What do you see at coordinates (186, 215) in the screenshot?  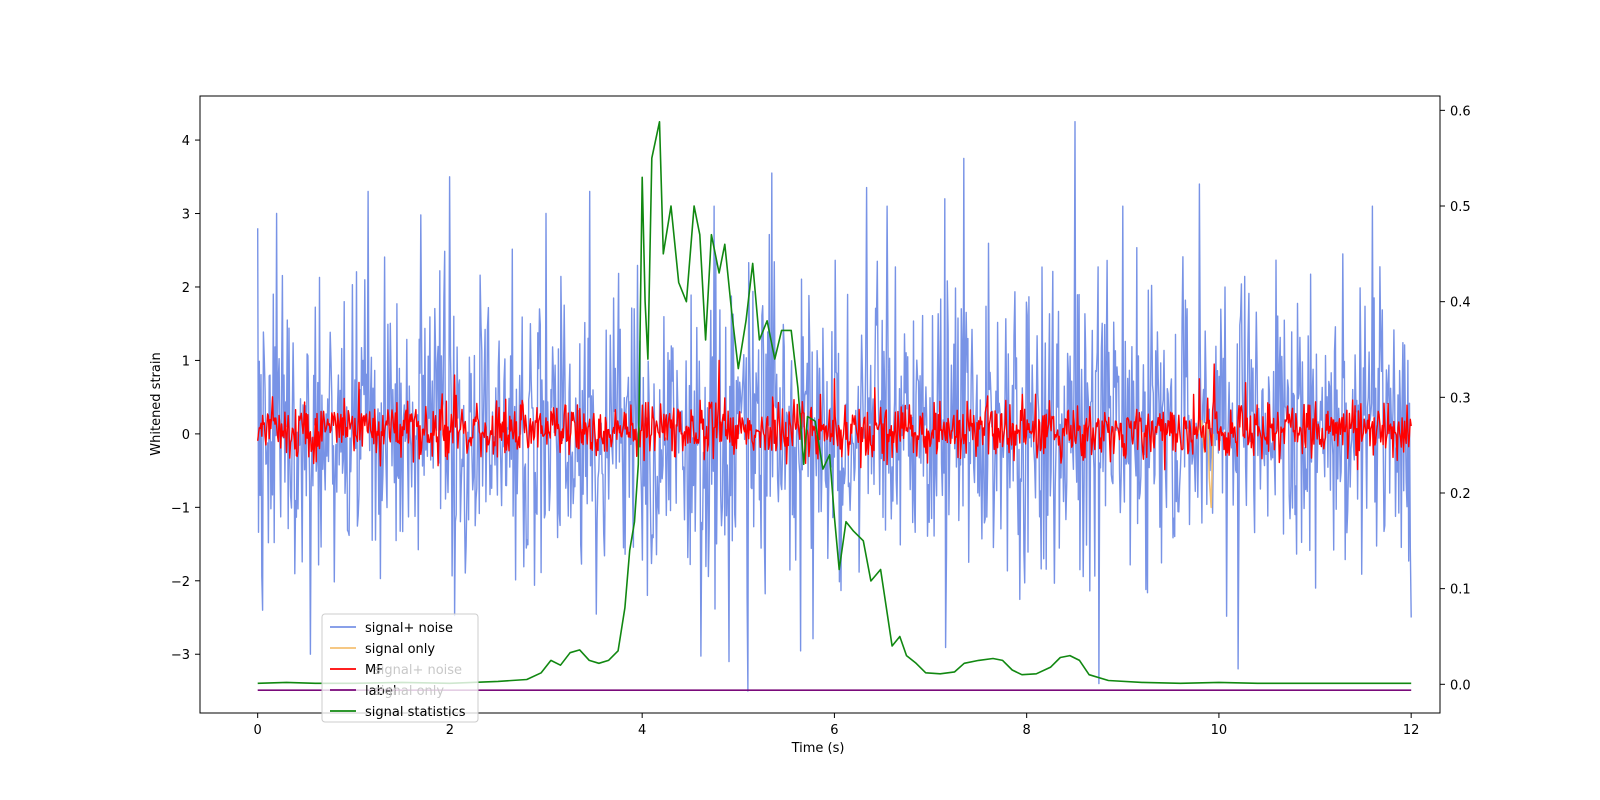 I see `y-tick-label: 3` at bounding box center [186, 215].